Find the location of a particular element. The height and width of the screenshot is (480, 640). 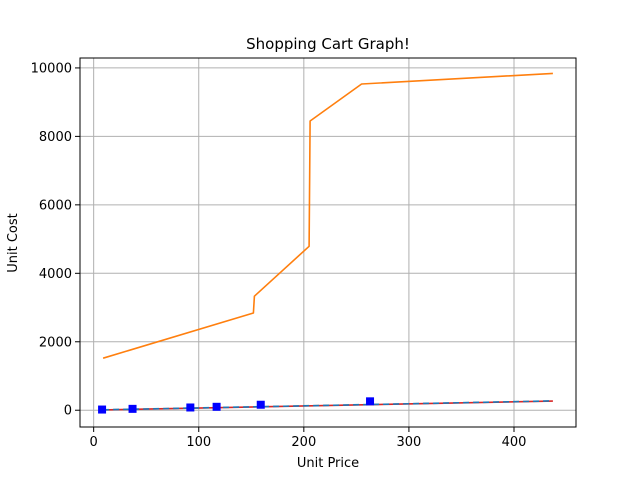

x-tick-label: 100 is located at coordinates (198, 442).